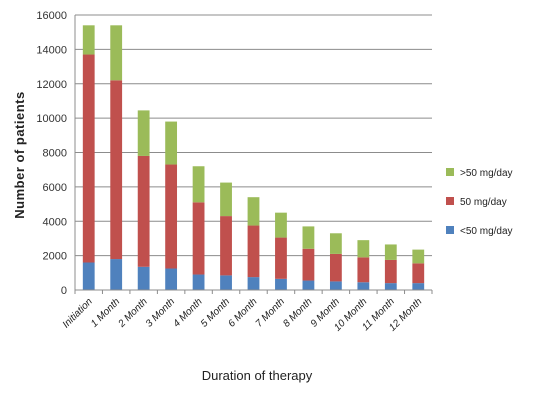 This screenshot has height=405, width=540. What do you see at coordinates (78, 313) in the screenshot?
I see `x-tick-label: Initiation` at bounding box center [78, 313].